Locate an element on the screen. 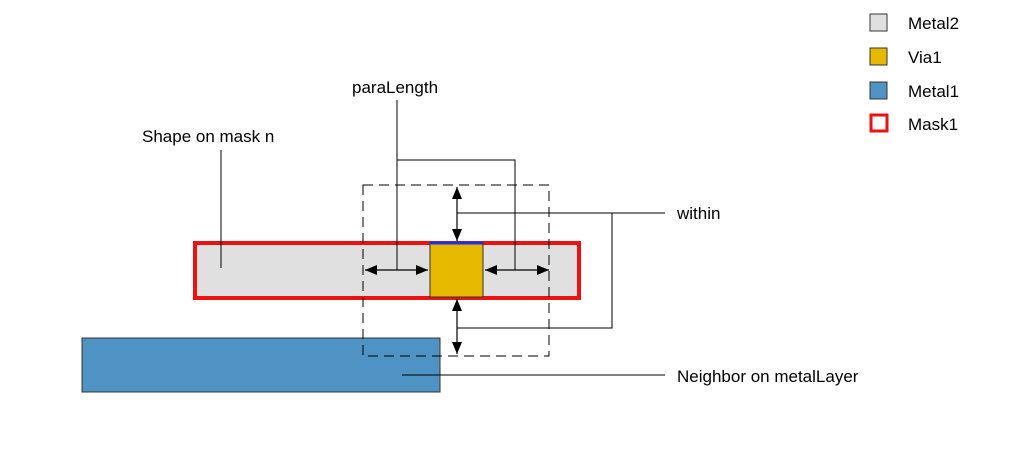 Image resolution: width=1013 pixels, height=463 pixels. neighbor-label: Neighbor on metalLayer is located at coordinates (768, 376).